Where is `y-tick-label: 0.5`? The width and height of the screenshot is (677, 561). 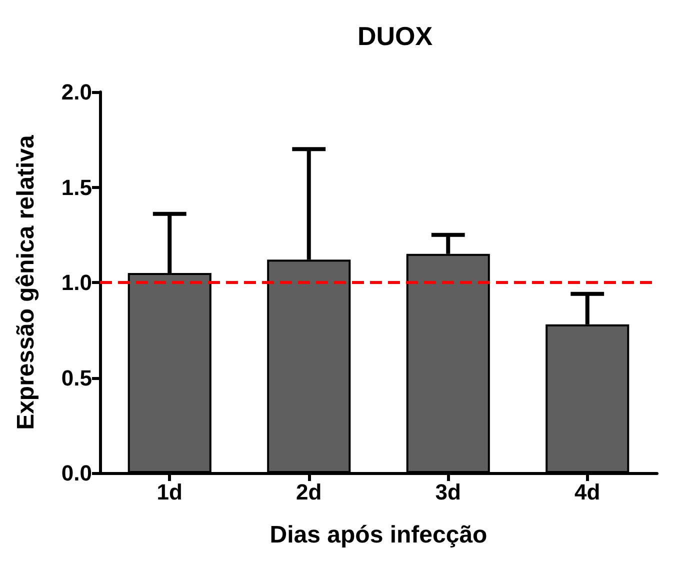 y-tick-label: 0.5 is located at coordinates (76, 377).